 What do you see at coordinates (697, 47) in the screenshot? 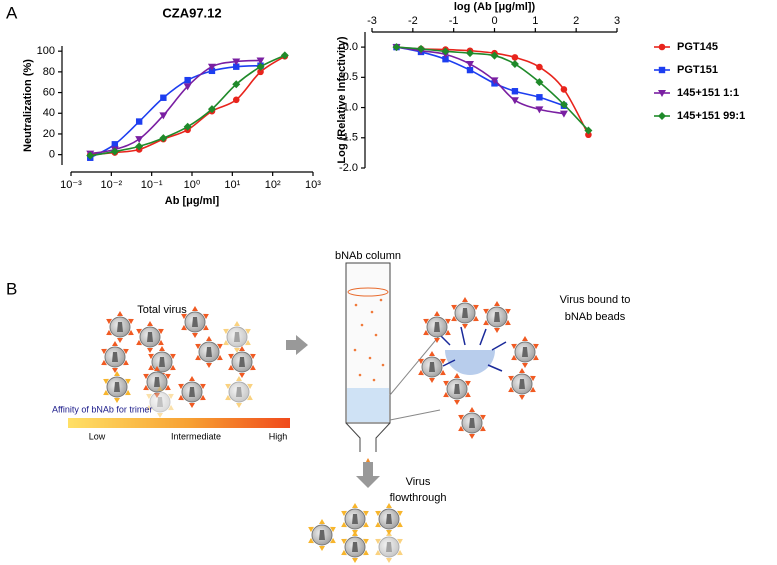
I see `legend-label: PGT145` at bounding box center [697, 47].